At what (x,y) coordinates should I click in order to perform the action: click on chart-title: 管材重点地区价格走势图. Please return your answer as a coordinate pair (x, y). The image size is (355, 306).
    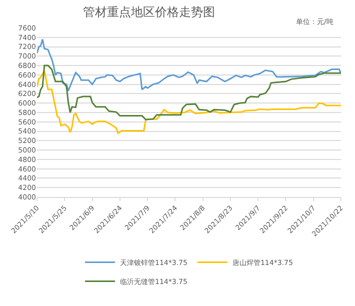
    Looking at the image, I should click on (149, 12).